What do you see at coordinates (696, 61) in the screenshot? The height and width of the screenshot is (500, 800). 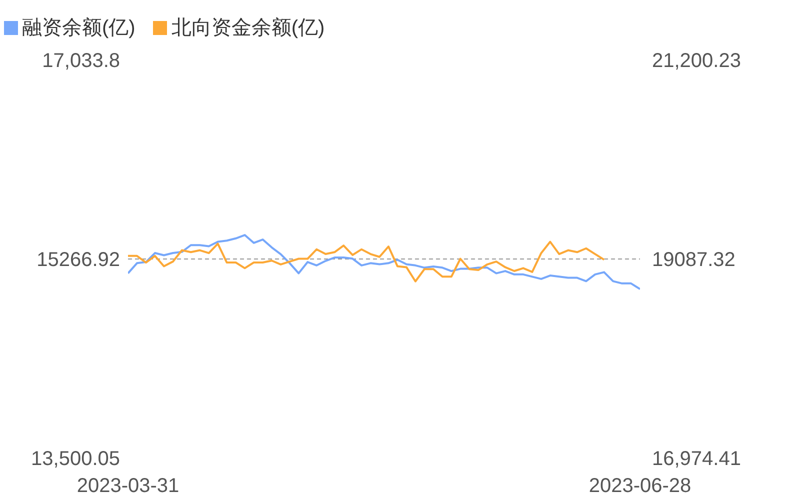 I see `y2-tick-label: 21,200.23` at bounding box center [696, 61].